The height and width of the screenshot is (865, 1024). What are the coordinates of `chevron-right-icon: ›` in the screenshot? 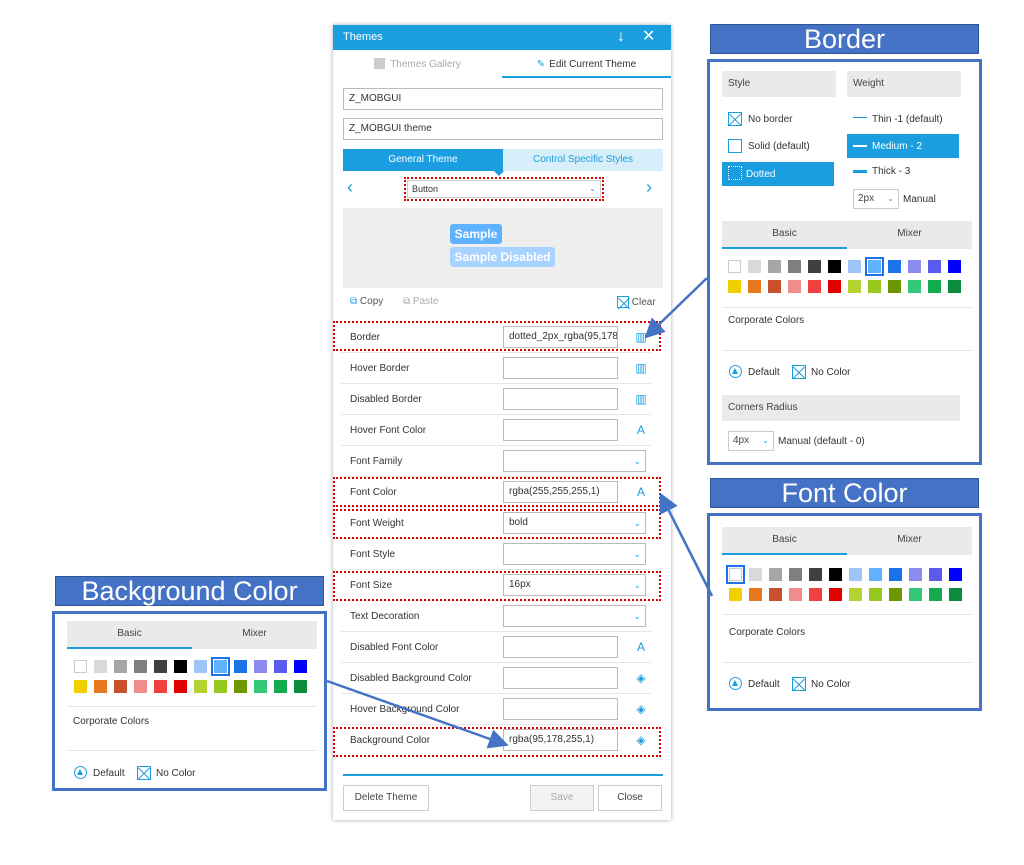 It's located at (649, 187).